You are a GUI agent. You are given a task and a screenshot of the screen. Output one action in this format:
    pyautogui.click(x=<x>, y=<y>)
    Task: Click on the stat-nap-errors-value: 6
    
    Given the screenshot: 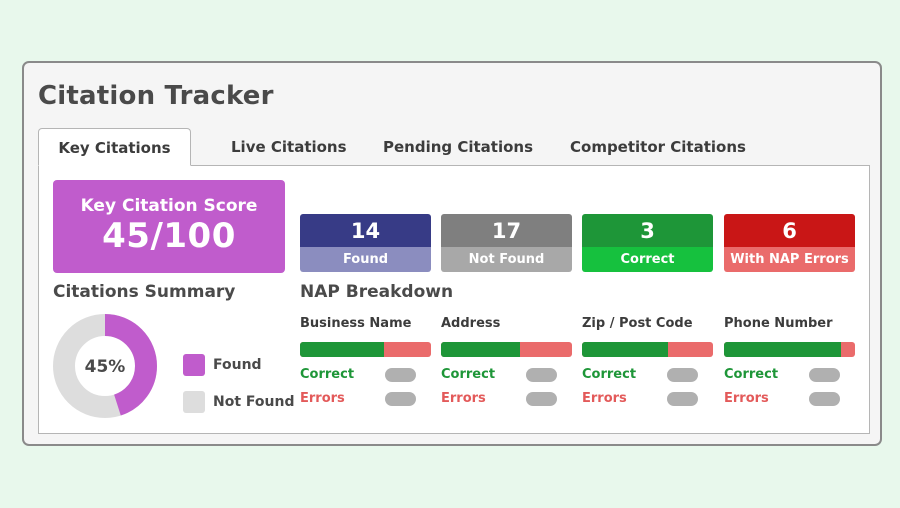 What is the action you would take?
    pyautogui.click(x=789, y=230)
    